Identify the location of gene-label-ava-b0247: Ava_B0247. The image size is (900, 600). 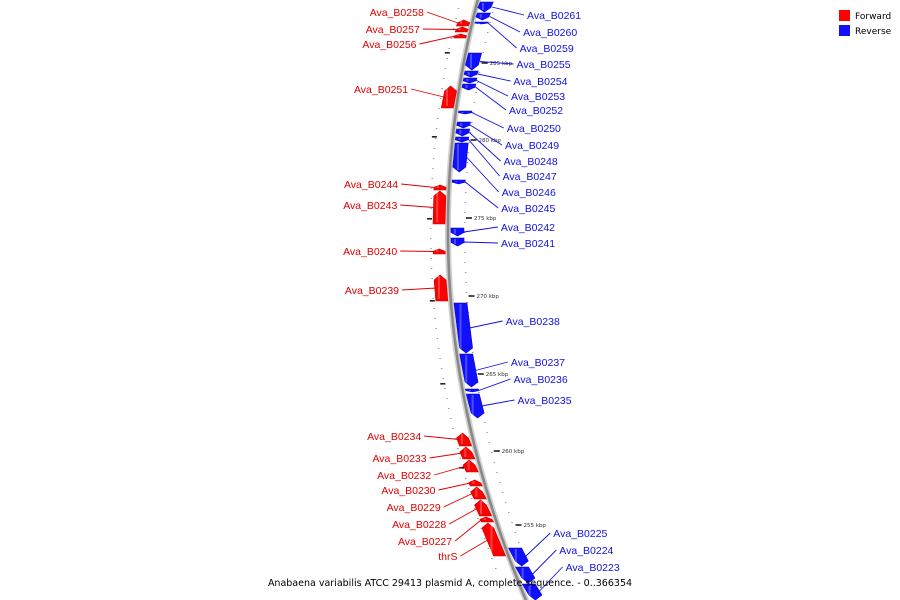
(530, 177).